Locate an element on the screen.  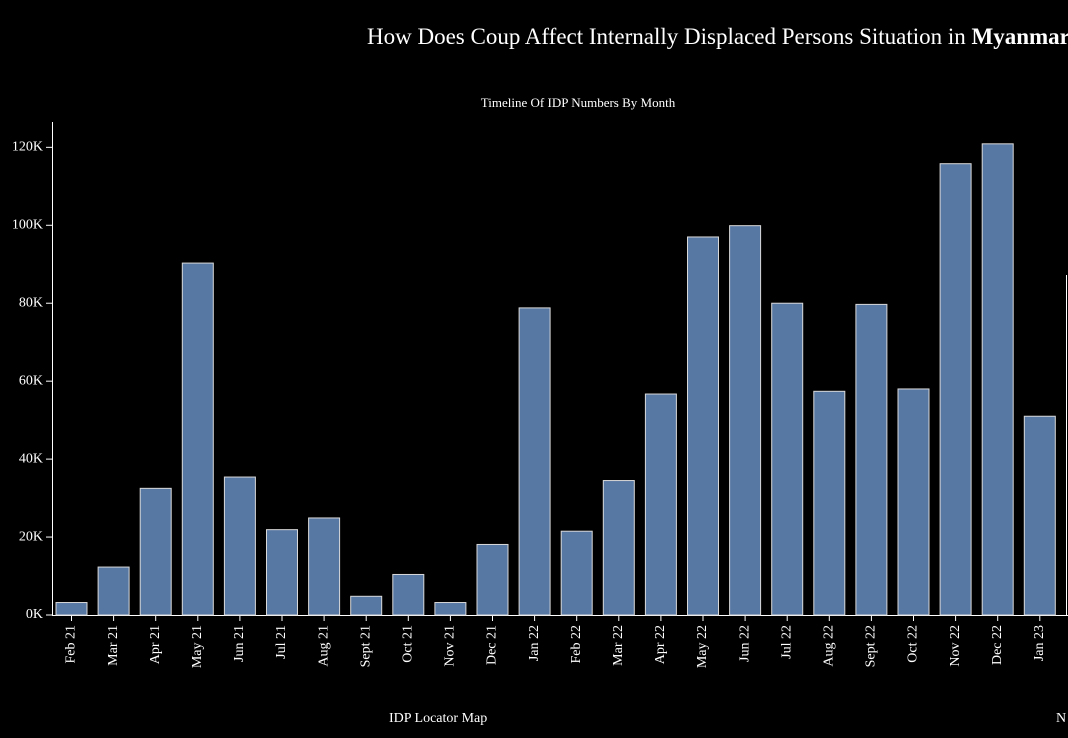
chart-title: Timeline Of IDP Numbers By Month is located at coordinates (578, 102).